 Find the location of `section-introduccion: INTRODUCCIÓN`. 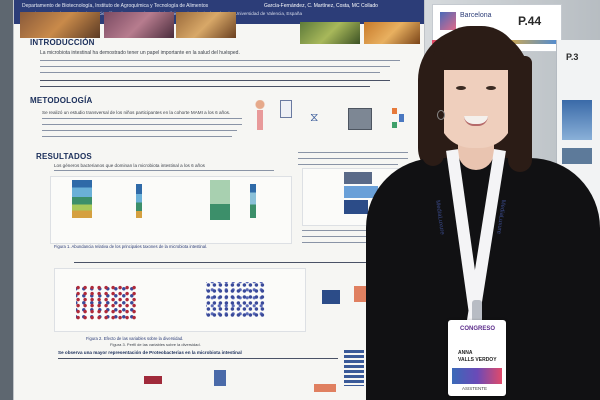

section-introduccion: INTRODUCCIÓN is located at coordinates (62, 42).